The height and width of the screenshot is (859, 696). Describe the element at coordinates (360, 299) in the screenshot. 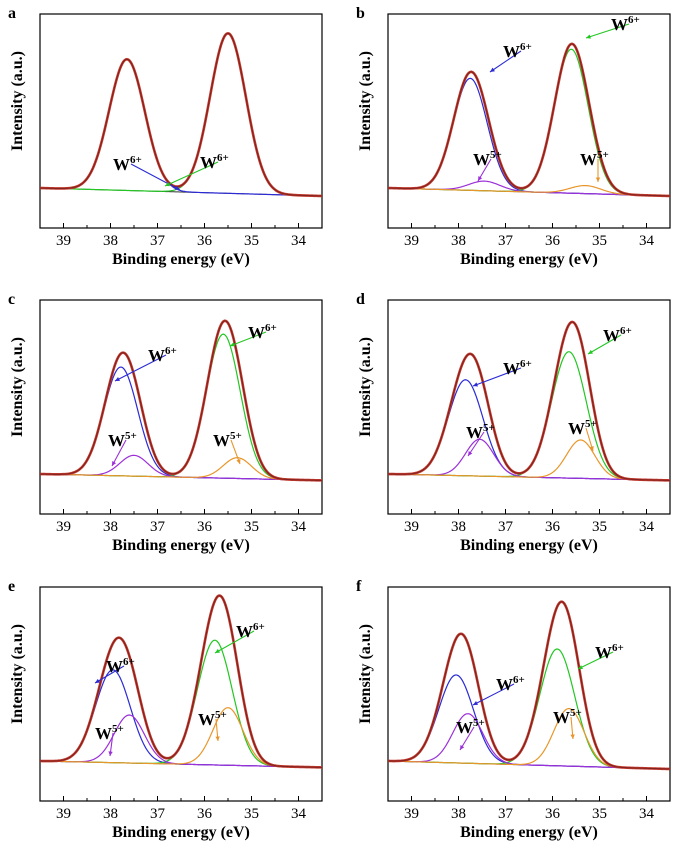

I see `panel-label: d` at that location.